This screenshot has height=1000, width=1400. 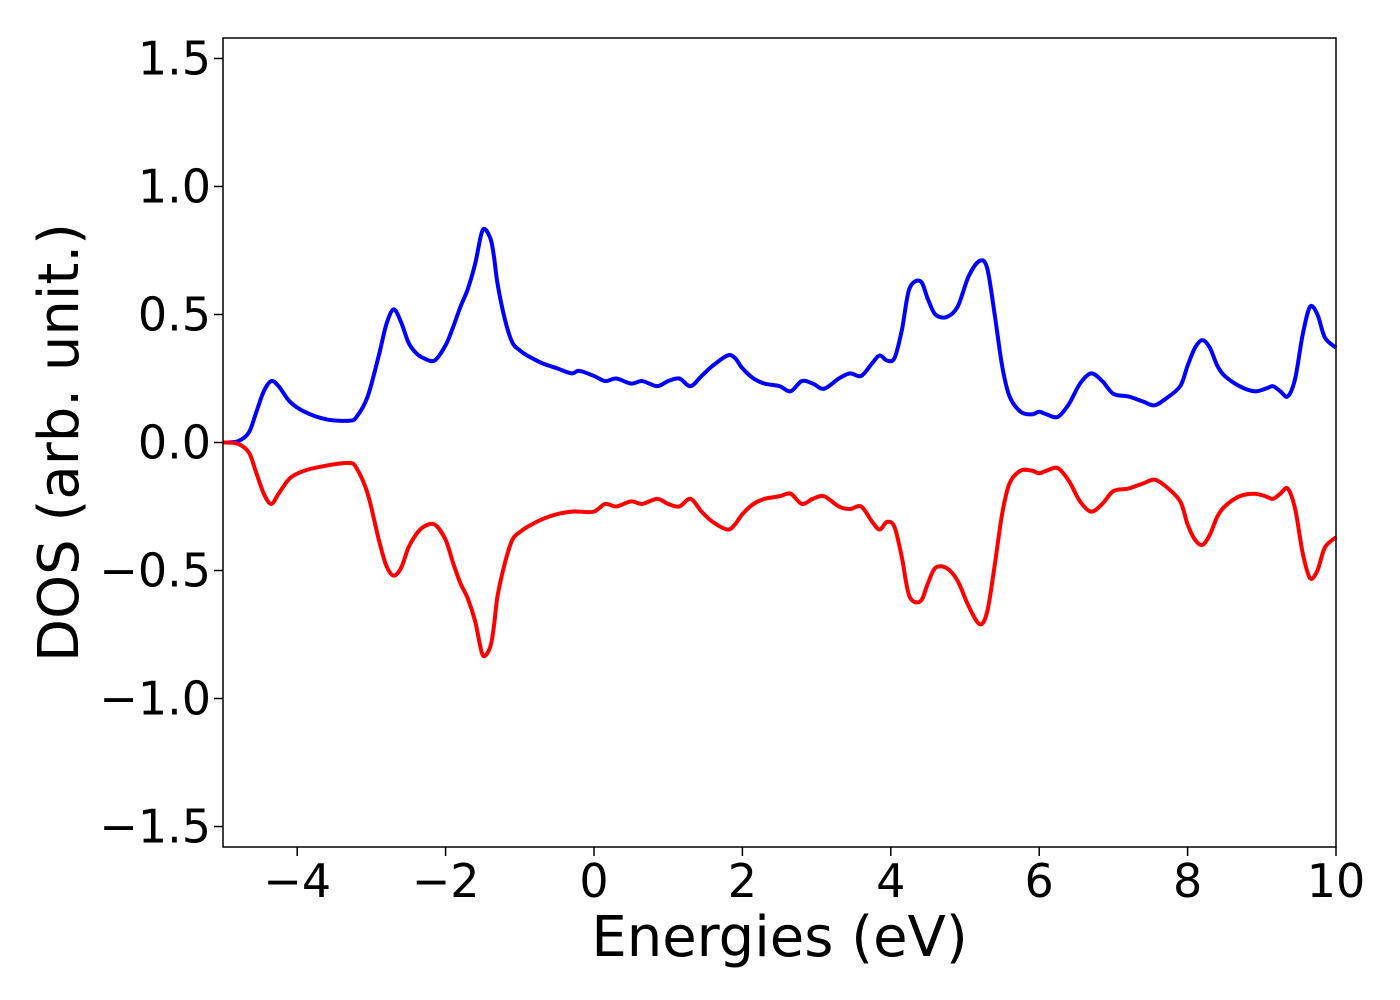 What do you see at coordinates (742, 881) in the screenshot?
I see `x-tick-label: 2` at bounding box center [742, 881].